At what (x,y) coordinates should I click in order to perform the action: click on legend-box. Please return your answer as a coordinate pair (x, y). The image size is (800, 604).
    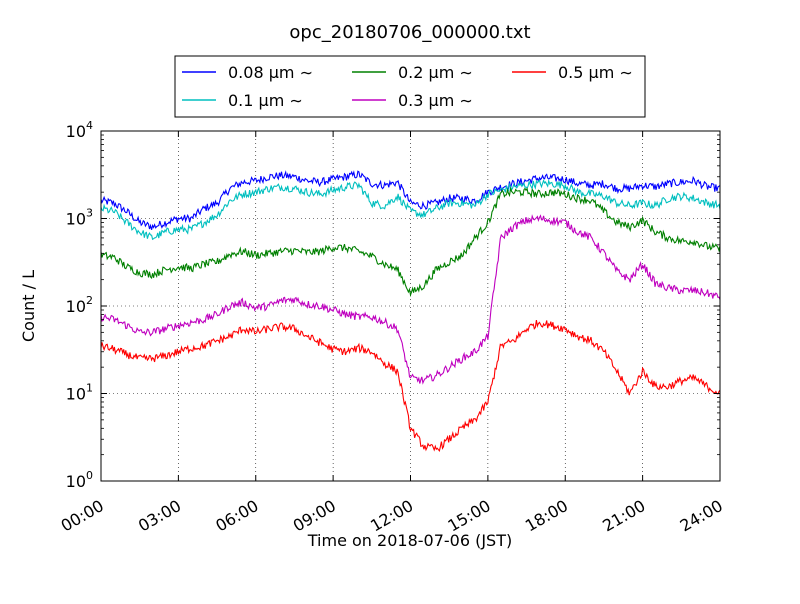
    Looking at the image, I should click on (410, 86).